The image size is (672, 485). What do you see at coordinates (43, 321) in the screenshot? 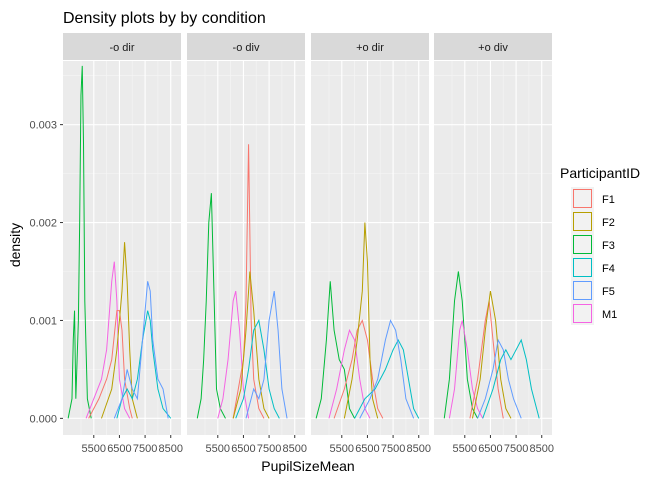
I see `y-tick-label: 0.001` at bounding box center [43, 321].